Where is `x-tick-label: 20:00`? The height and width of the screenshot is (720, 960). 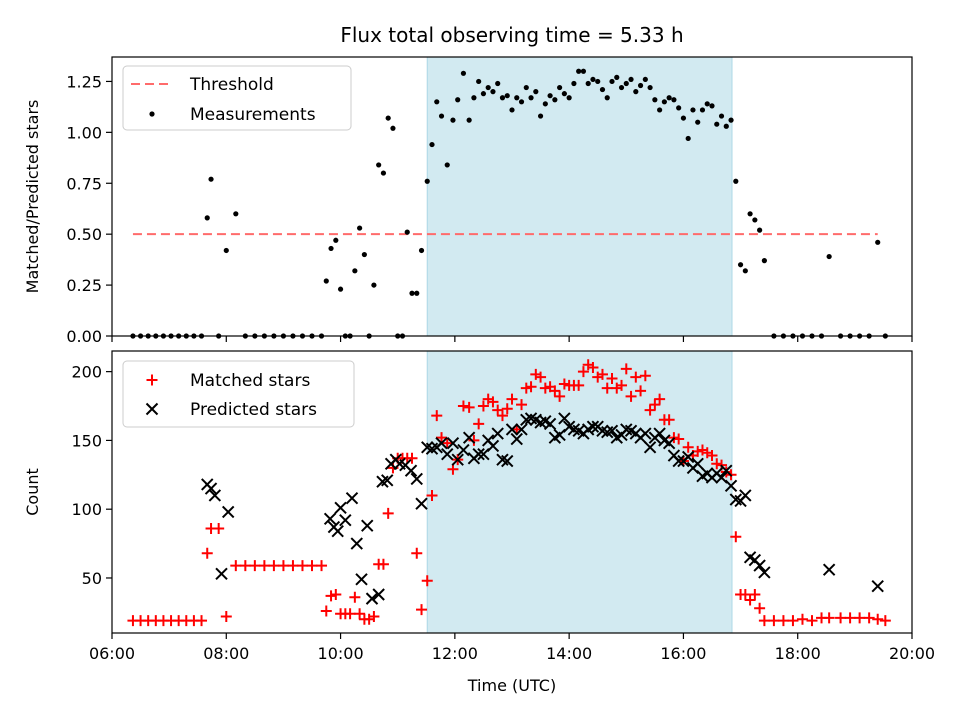 x-tick-label: 20:00 is located at coordinates (912, 653).